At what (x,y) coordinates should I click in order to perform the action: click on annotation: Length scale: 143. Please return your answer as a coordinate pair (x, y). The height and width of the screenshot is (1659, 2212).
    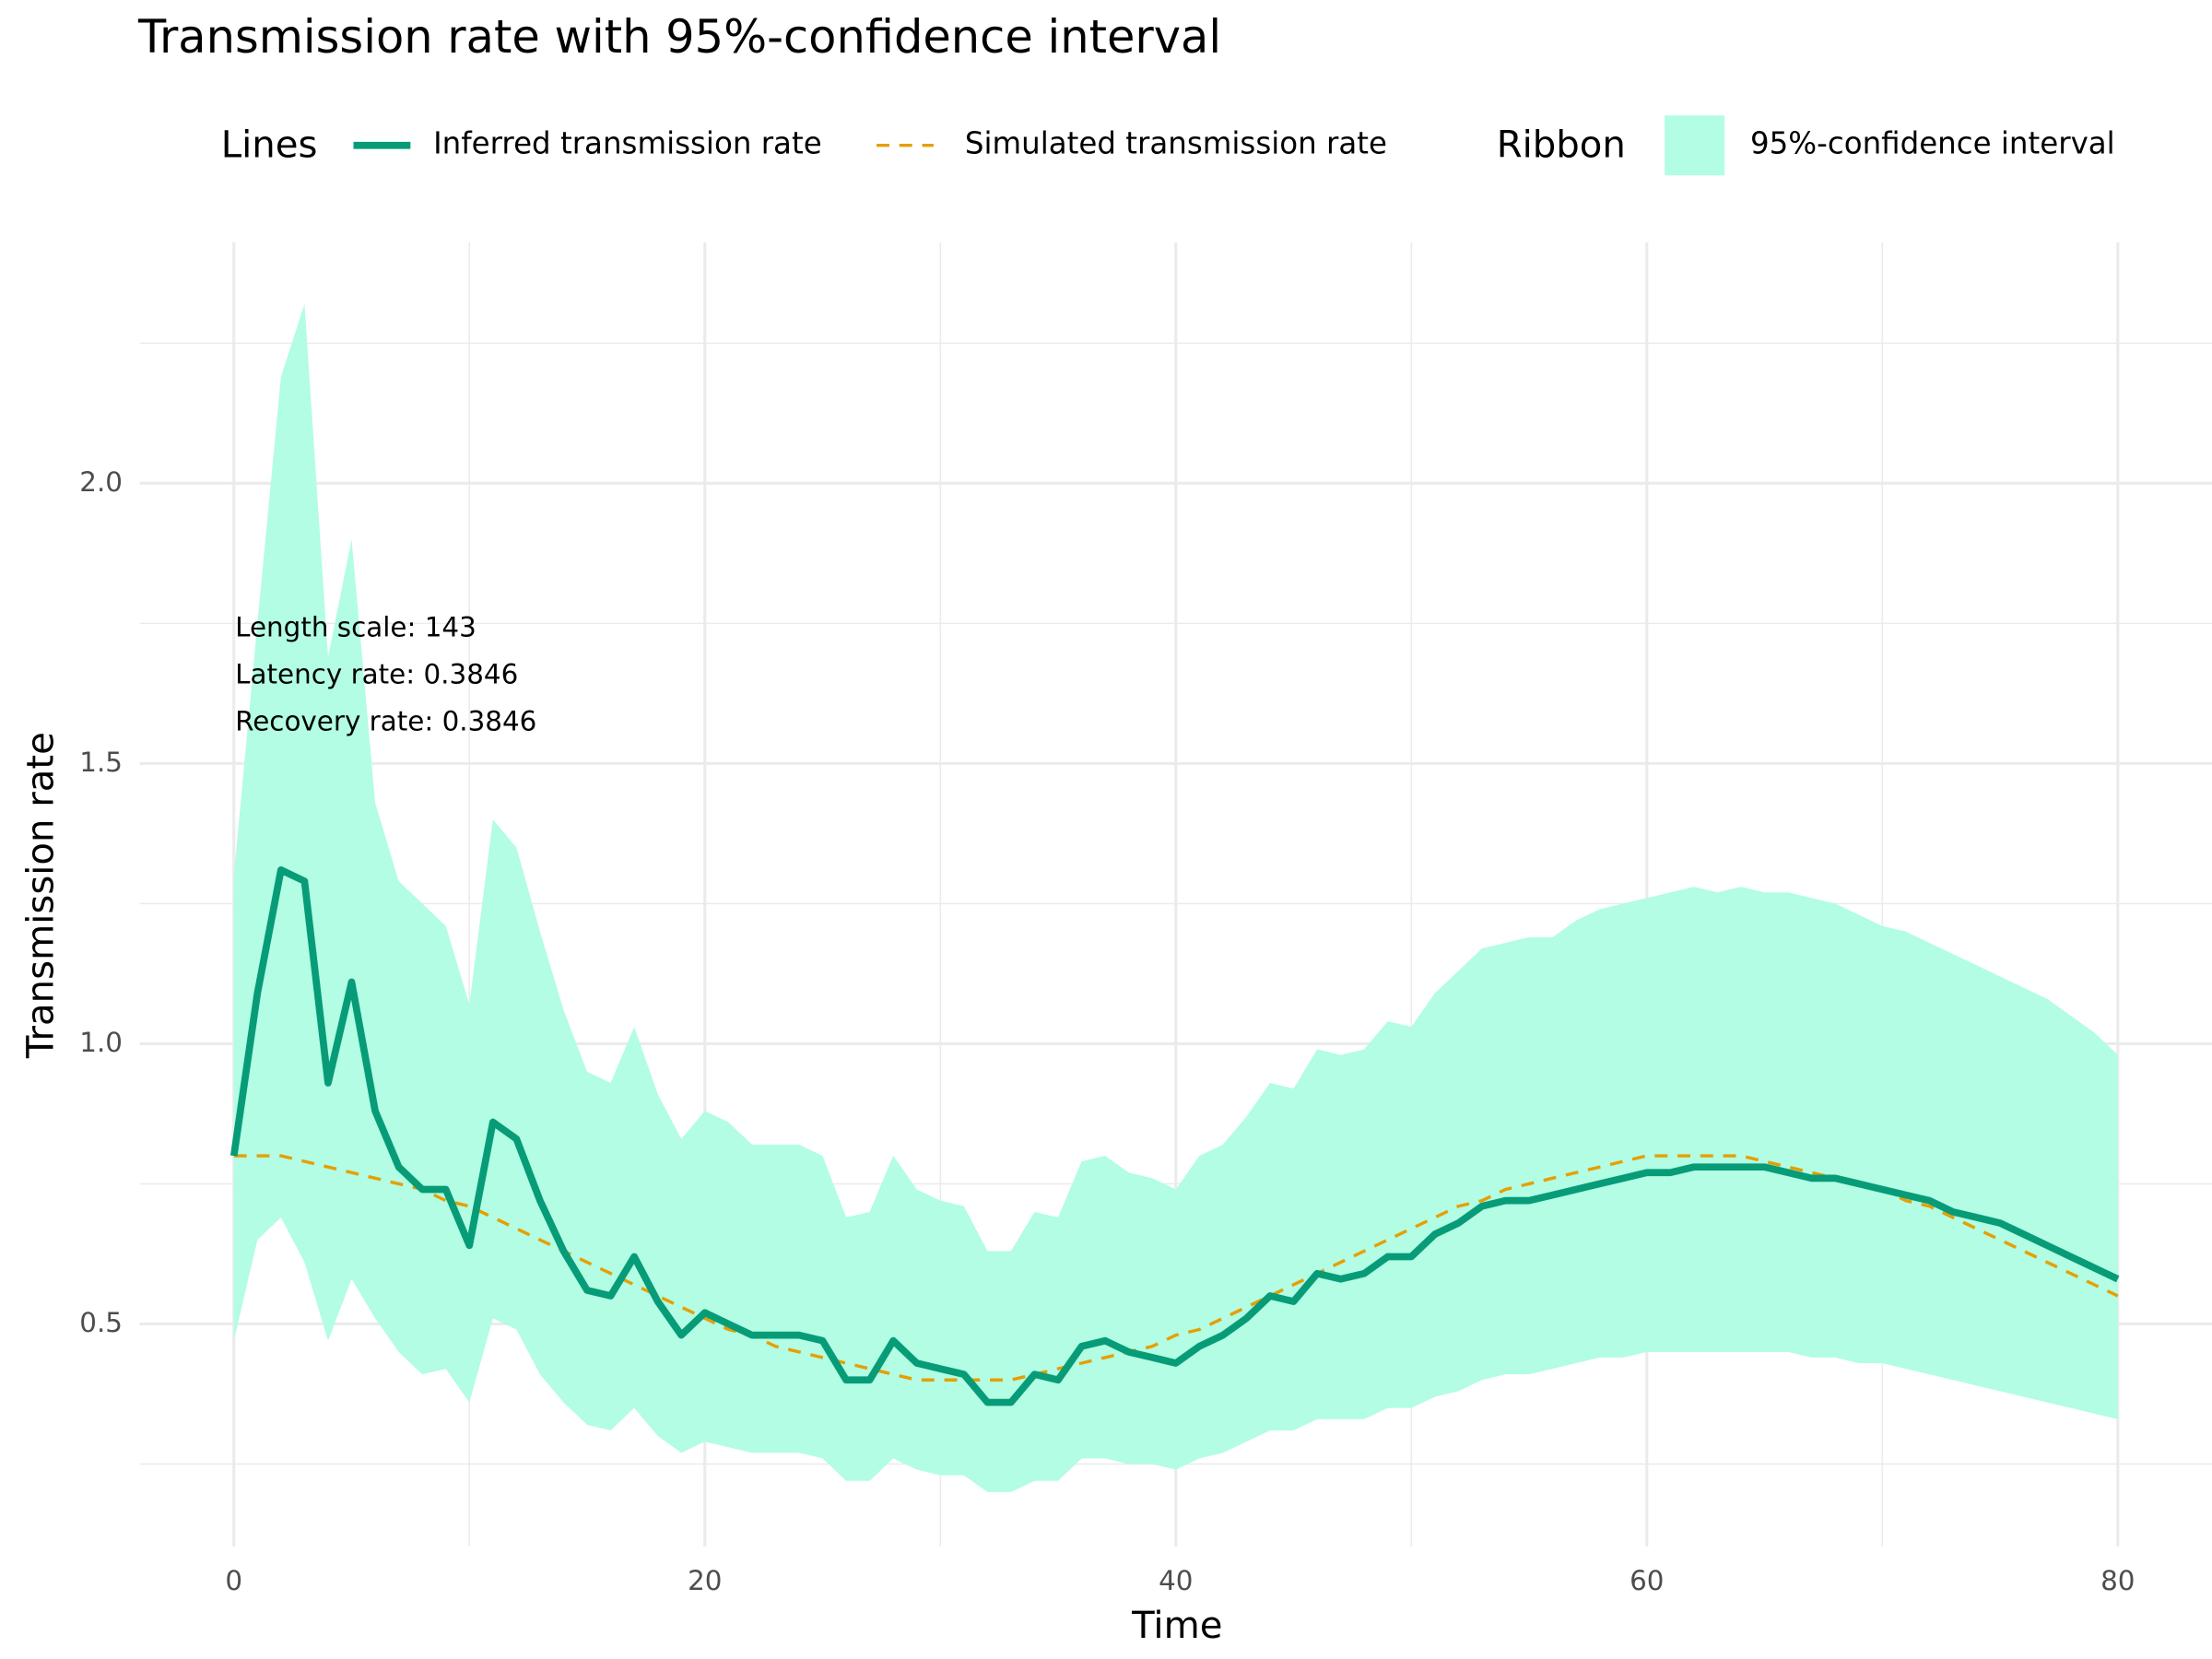
    Looking at the image, I should click on (356, 626).